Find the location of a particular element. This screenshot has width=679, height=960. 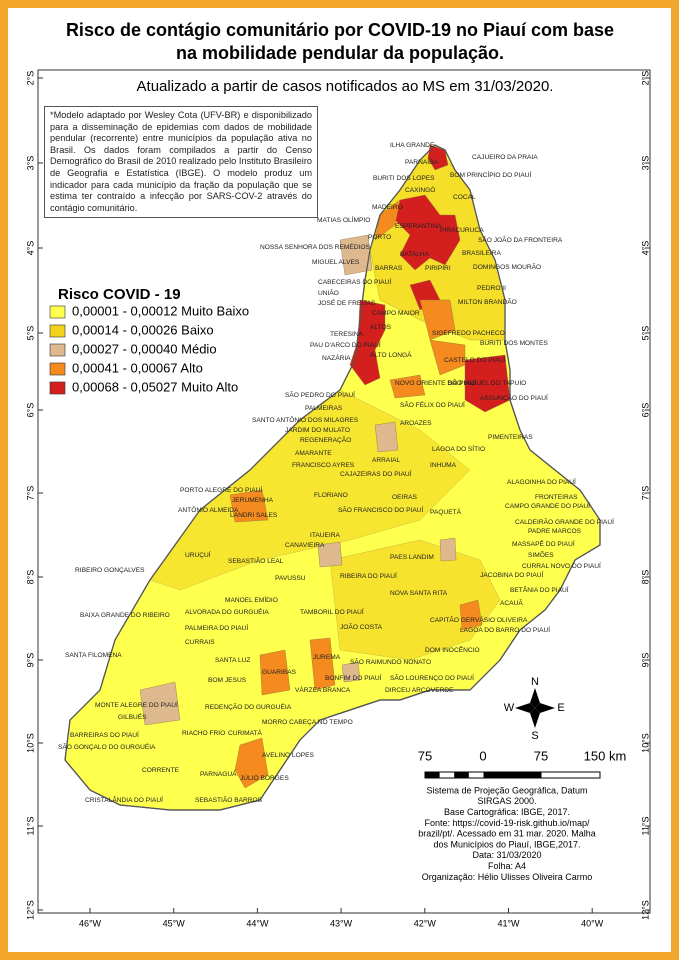

municipality-label: MADEIRO is located at coordinates (387, 207).